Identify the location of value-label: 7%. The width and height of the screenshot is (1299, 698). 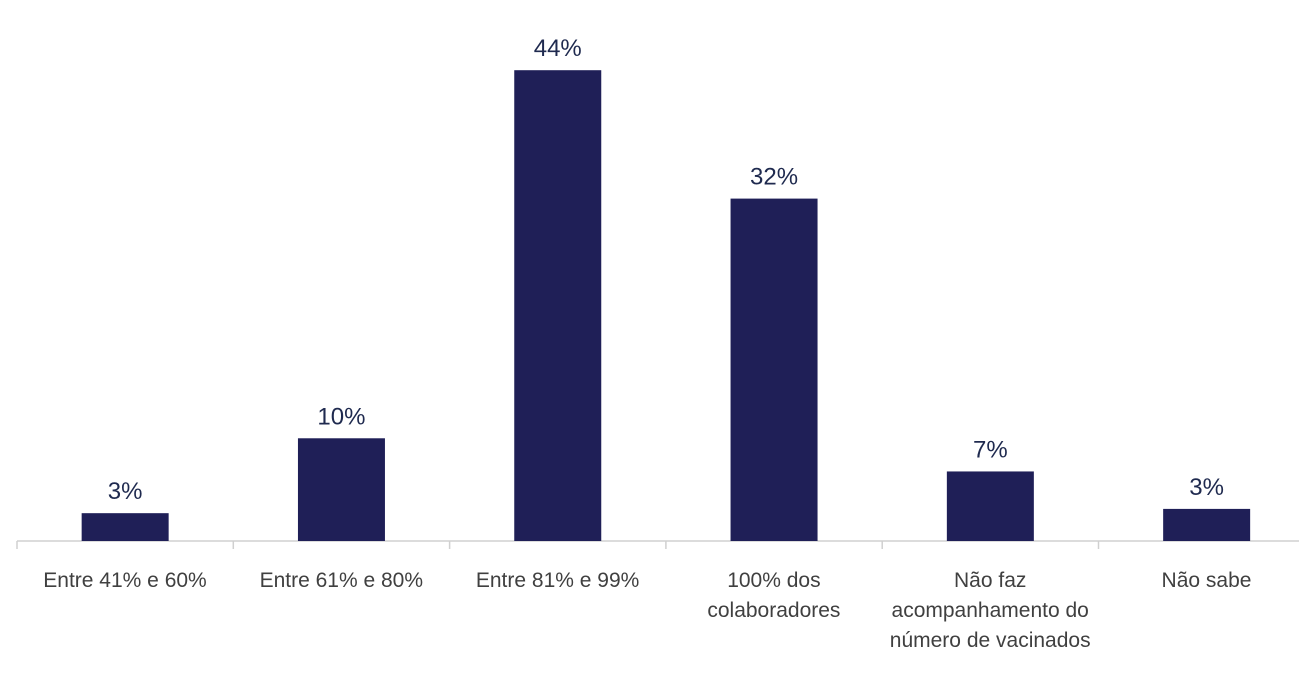
(990, 449).